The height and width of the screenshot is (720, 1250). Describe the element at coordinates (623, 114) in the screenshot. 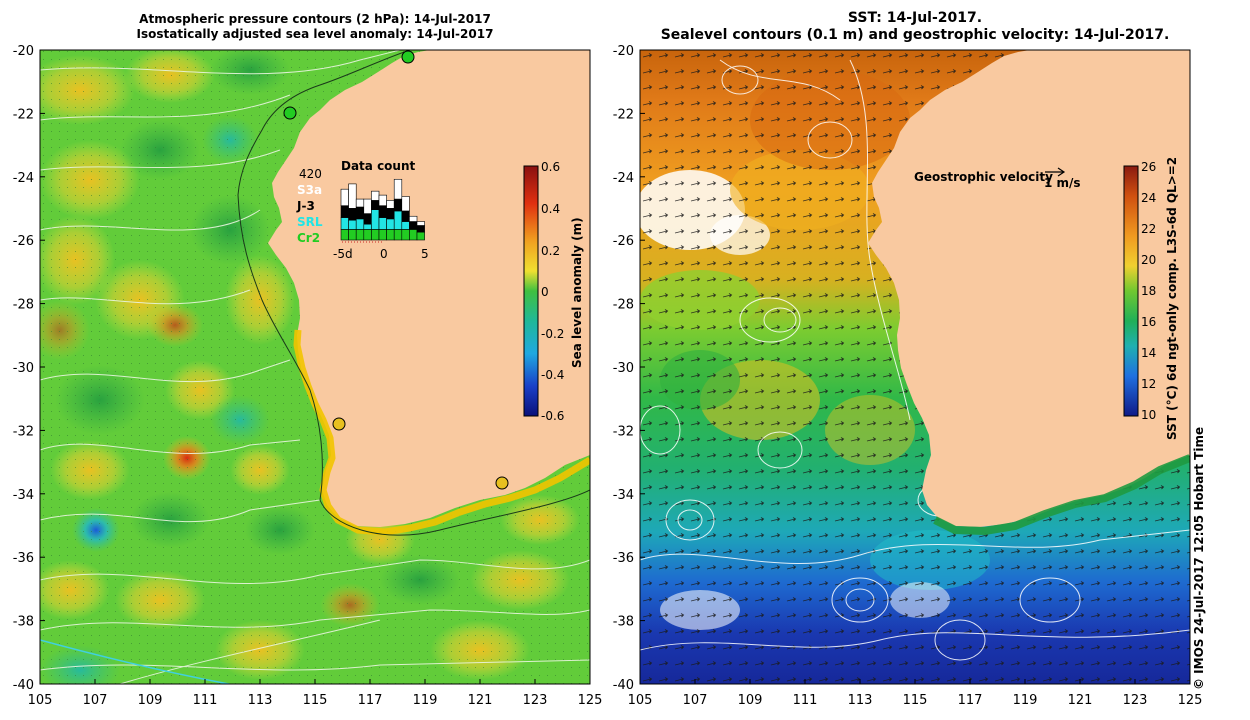

I see `right-y-tick: -22` at that location.